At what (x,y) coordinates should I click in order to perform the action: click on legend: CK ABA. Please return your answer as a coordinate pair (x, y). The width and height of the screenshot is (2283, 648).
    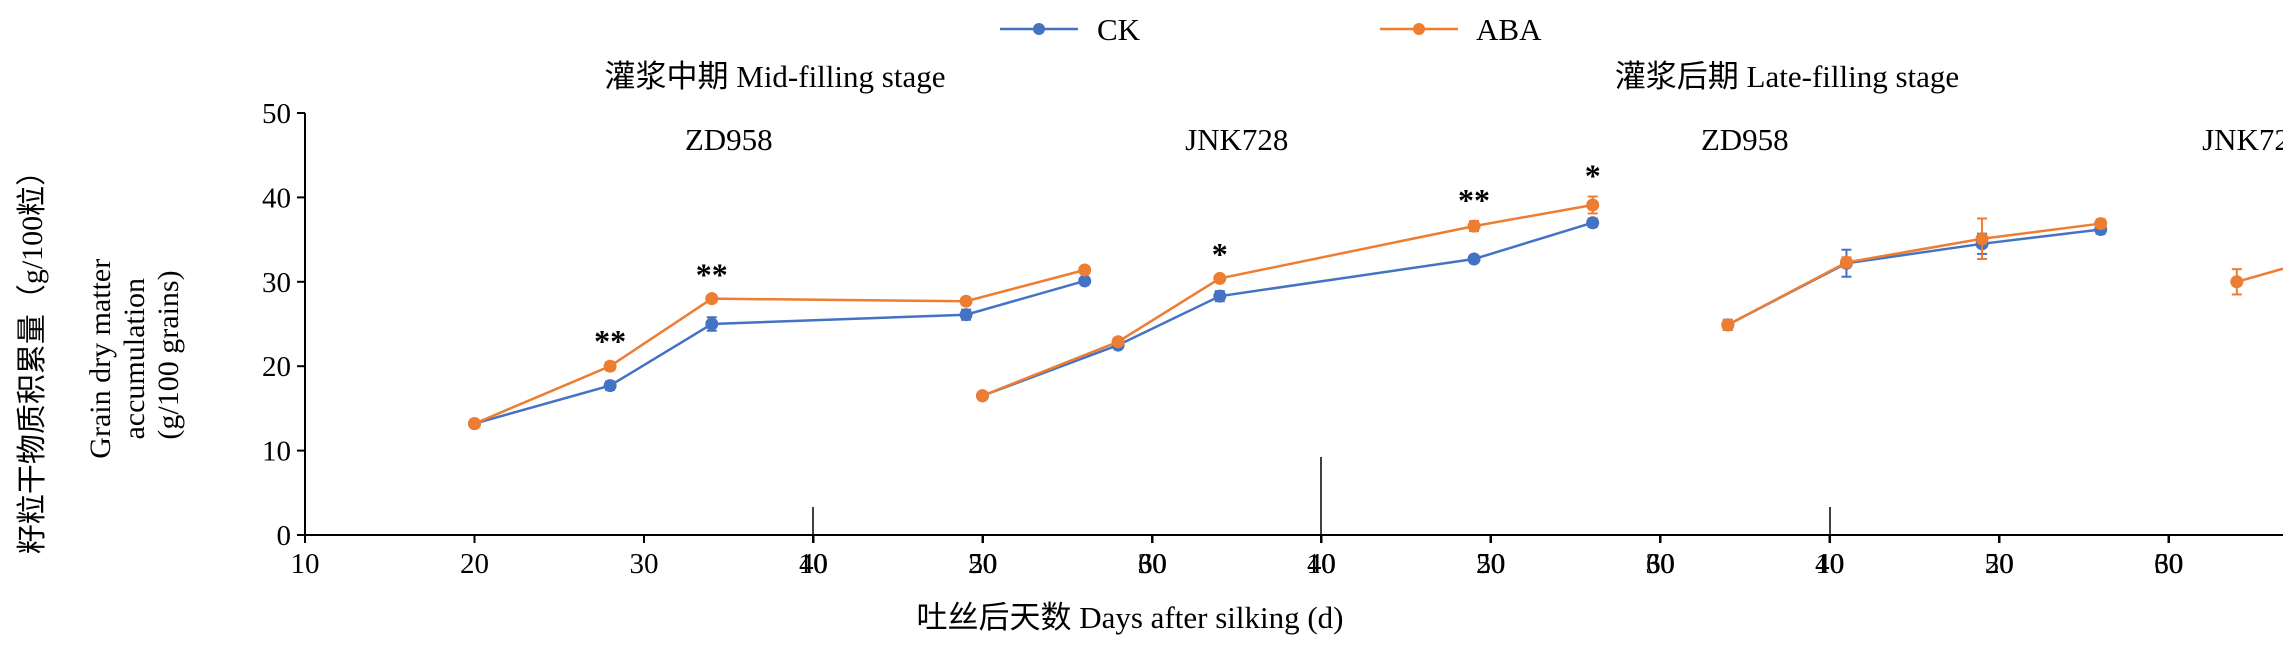
    Looking at the image, I should click on (1271, 29).